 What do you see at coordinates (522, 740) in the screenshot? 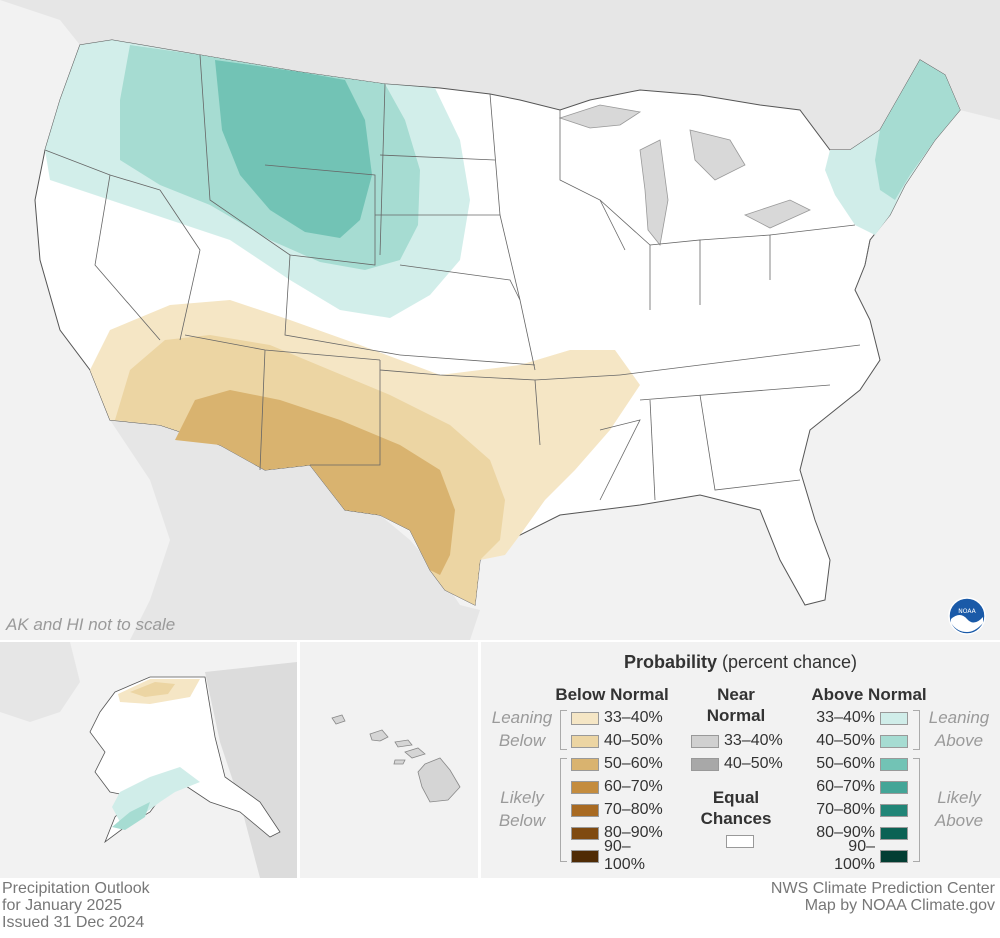
I see `leaning-below-line2: Below` at bounding box center [522, 740].